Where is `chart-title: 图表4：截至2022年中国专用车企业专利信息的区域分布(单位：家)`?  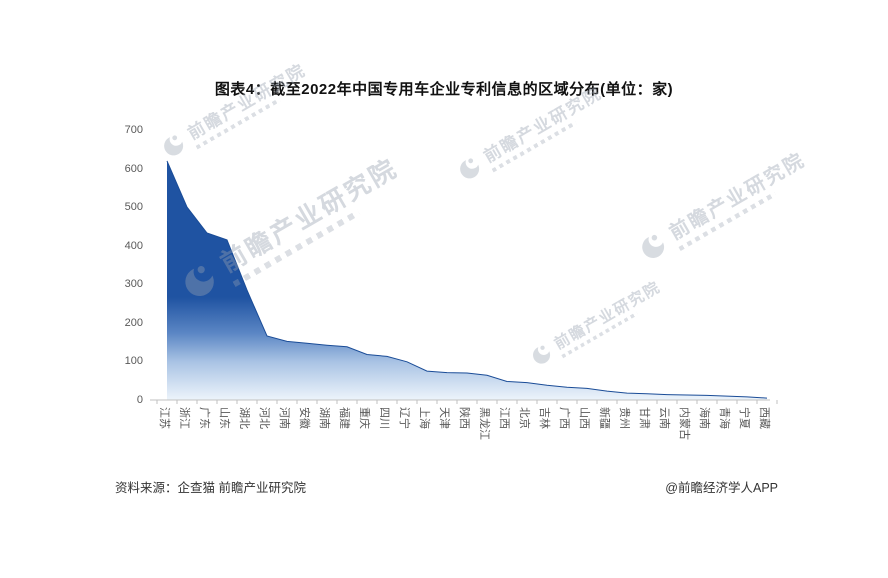
chart-title: 图表4：截至2022年中国专用车企业专利信息的区域分布(单位：家) is located at coordinates (444, 89).